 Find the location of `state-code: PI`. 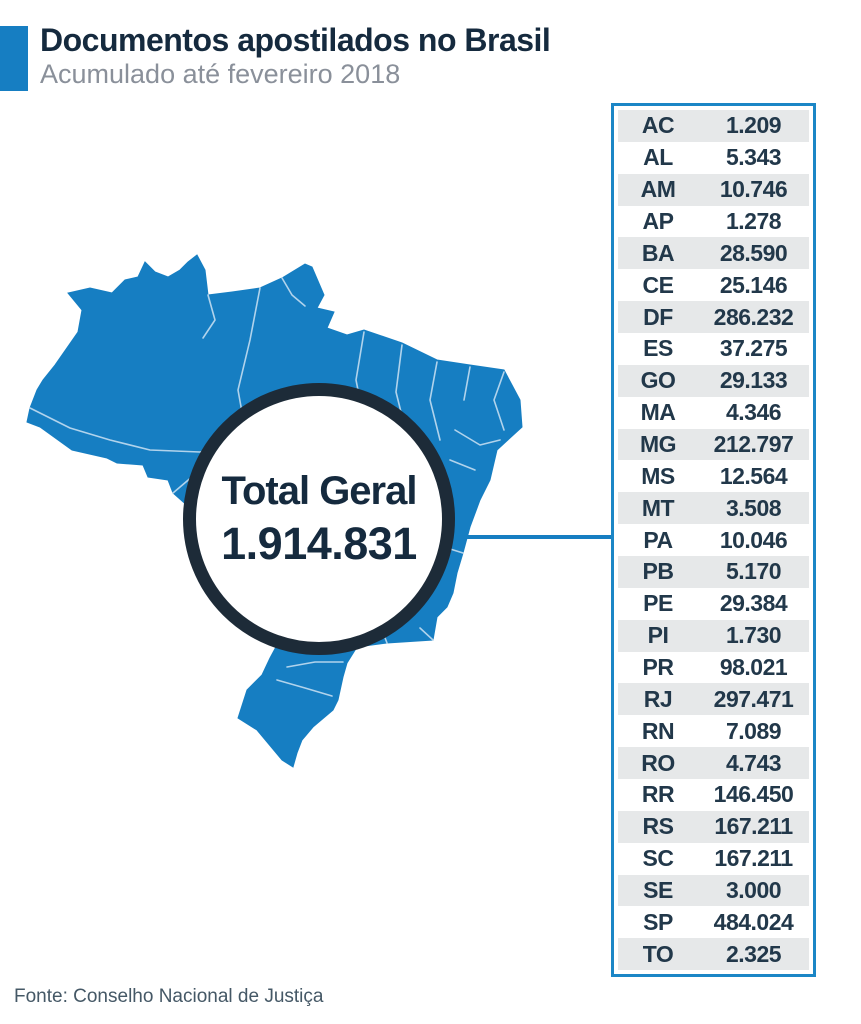

state-code: PI is located at coordinates (658, 635).